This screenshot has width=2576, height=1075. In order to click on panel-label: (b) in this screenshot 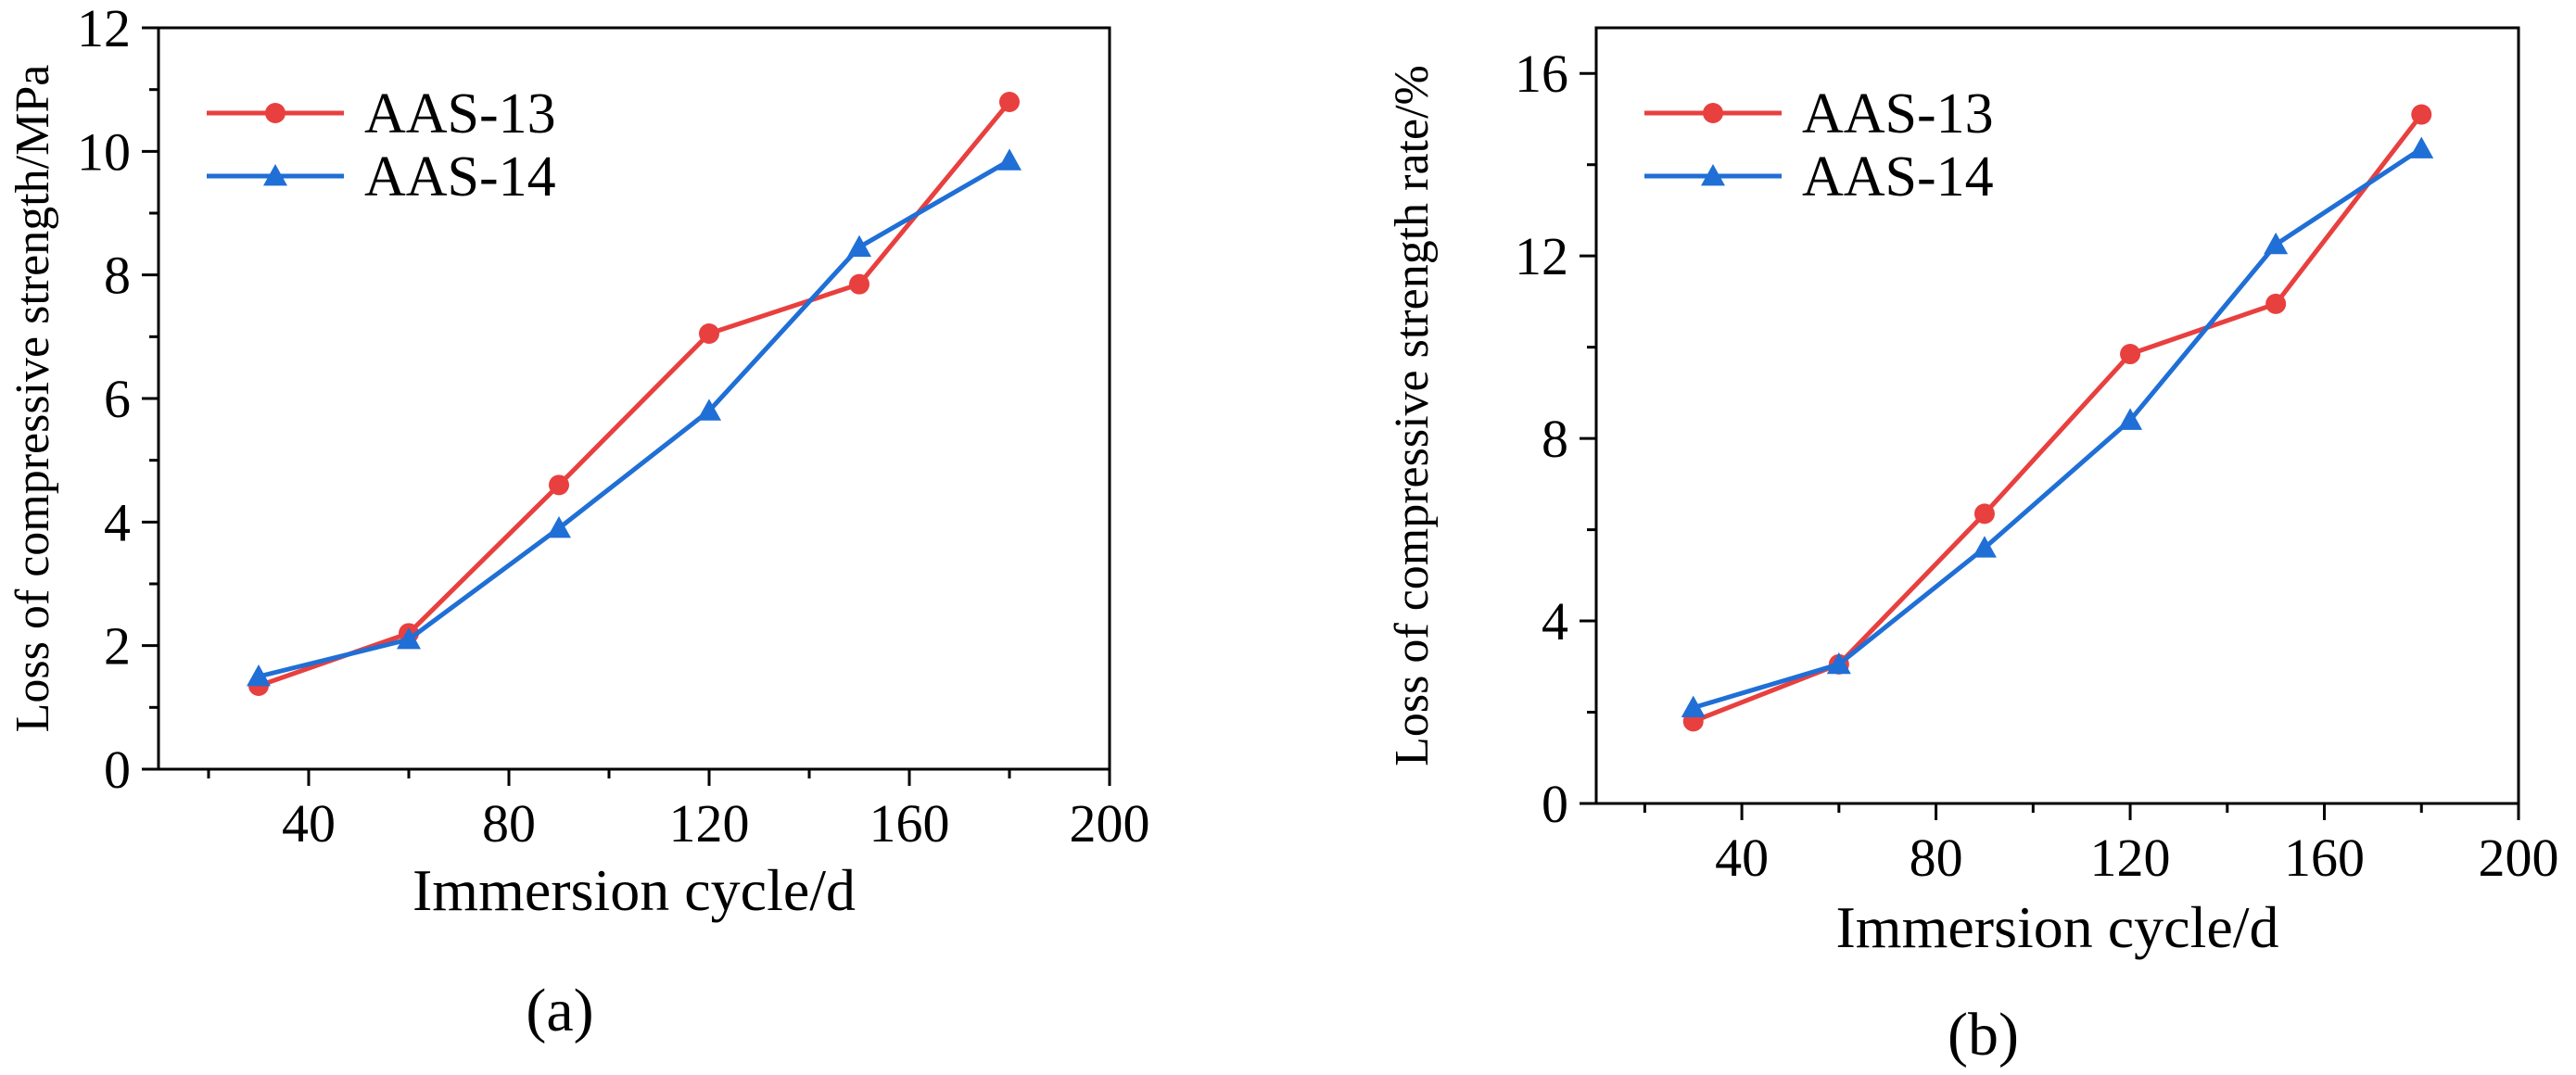, I will do `click(1983, 1035)`.